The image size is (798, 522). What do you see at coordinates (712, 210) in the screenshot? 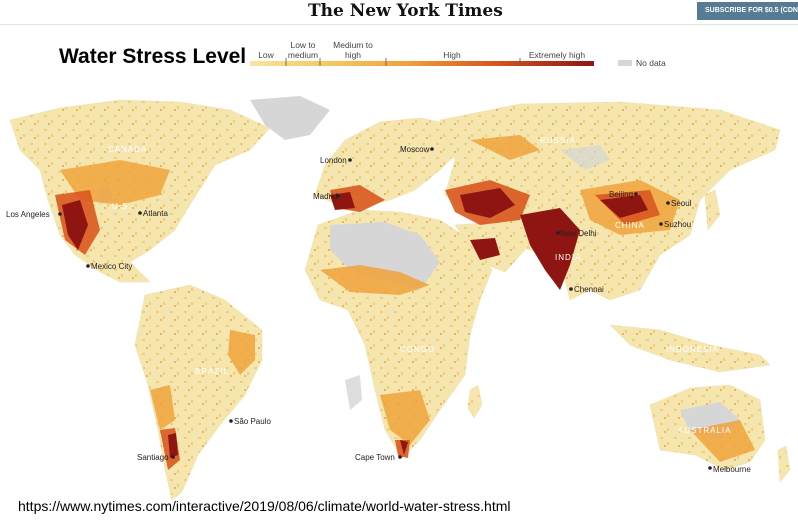
I see `japan` at bounding box center [712, 210].